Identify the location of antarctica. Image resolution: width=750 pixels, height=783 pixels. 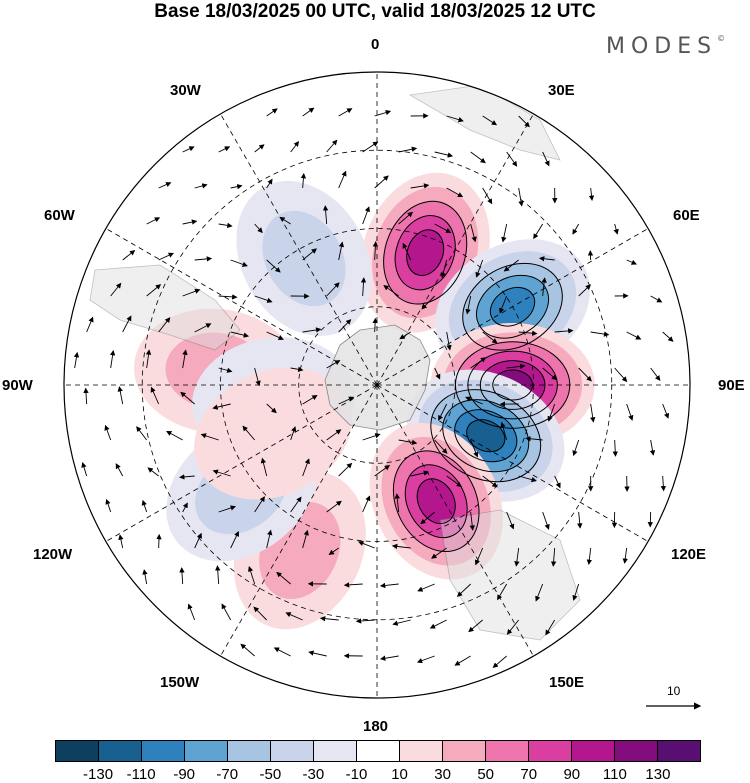
(377, 377).